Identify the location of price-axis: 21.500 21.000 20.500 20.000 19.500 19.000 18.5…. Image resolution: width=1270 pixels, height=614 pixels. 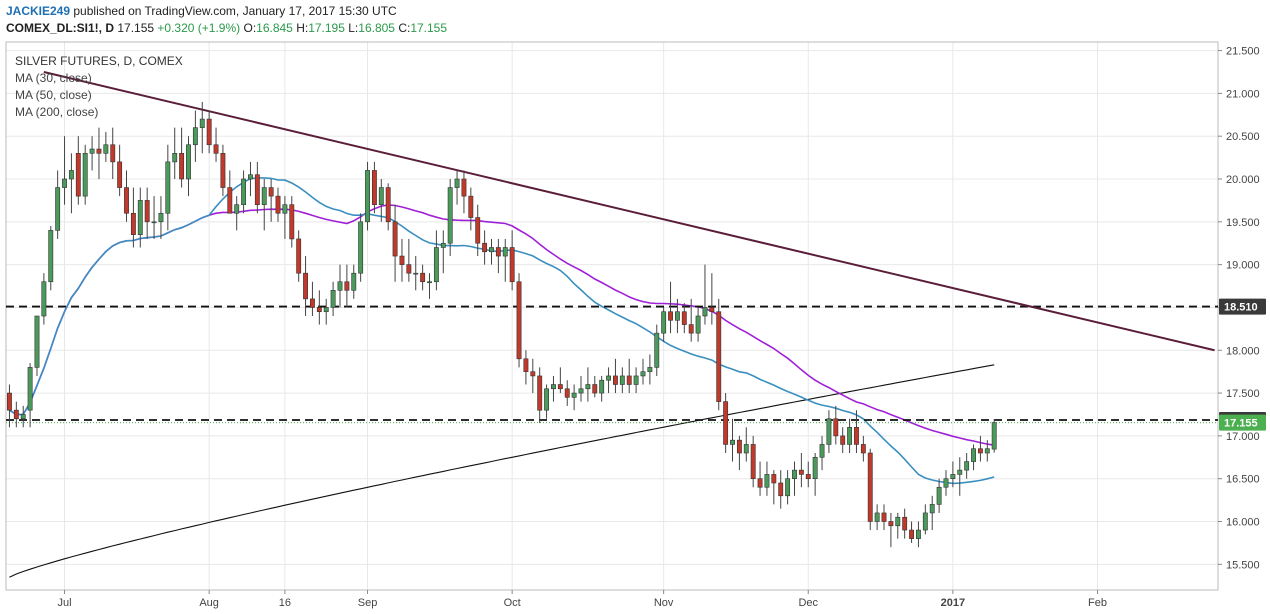
(1239, 309).